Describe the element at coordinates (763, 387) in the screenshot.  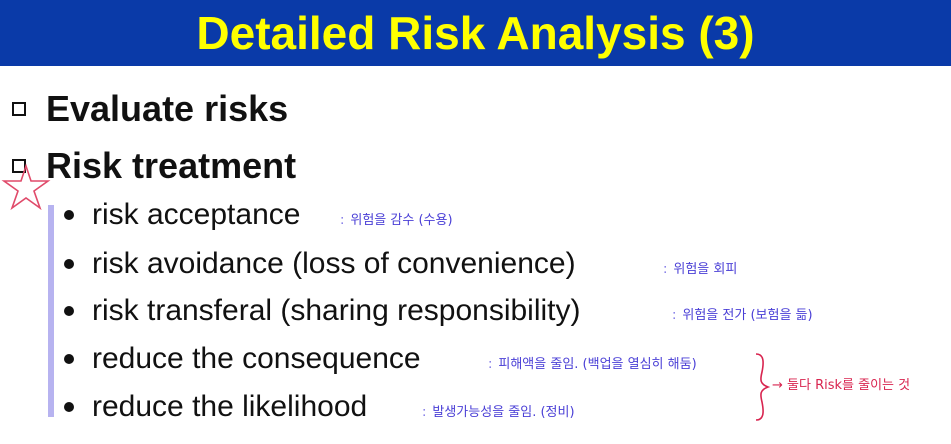
I see `curly-brace-annotation-icon` at that location.